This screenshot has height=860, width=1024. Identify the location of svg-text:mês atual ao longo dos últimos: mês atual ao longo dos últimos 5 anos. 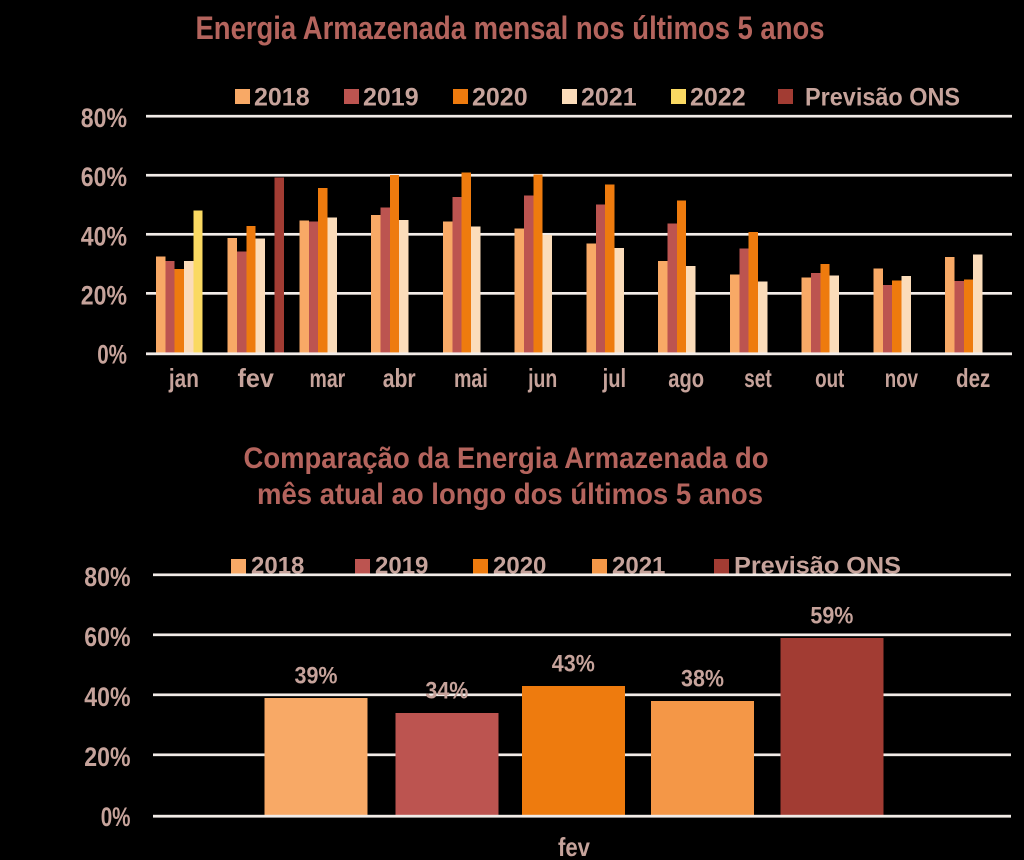
(510, 494).